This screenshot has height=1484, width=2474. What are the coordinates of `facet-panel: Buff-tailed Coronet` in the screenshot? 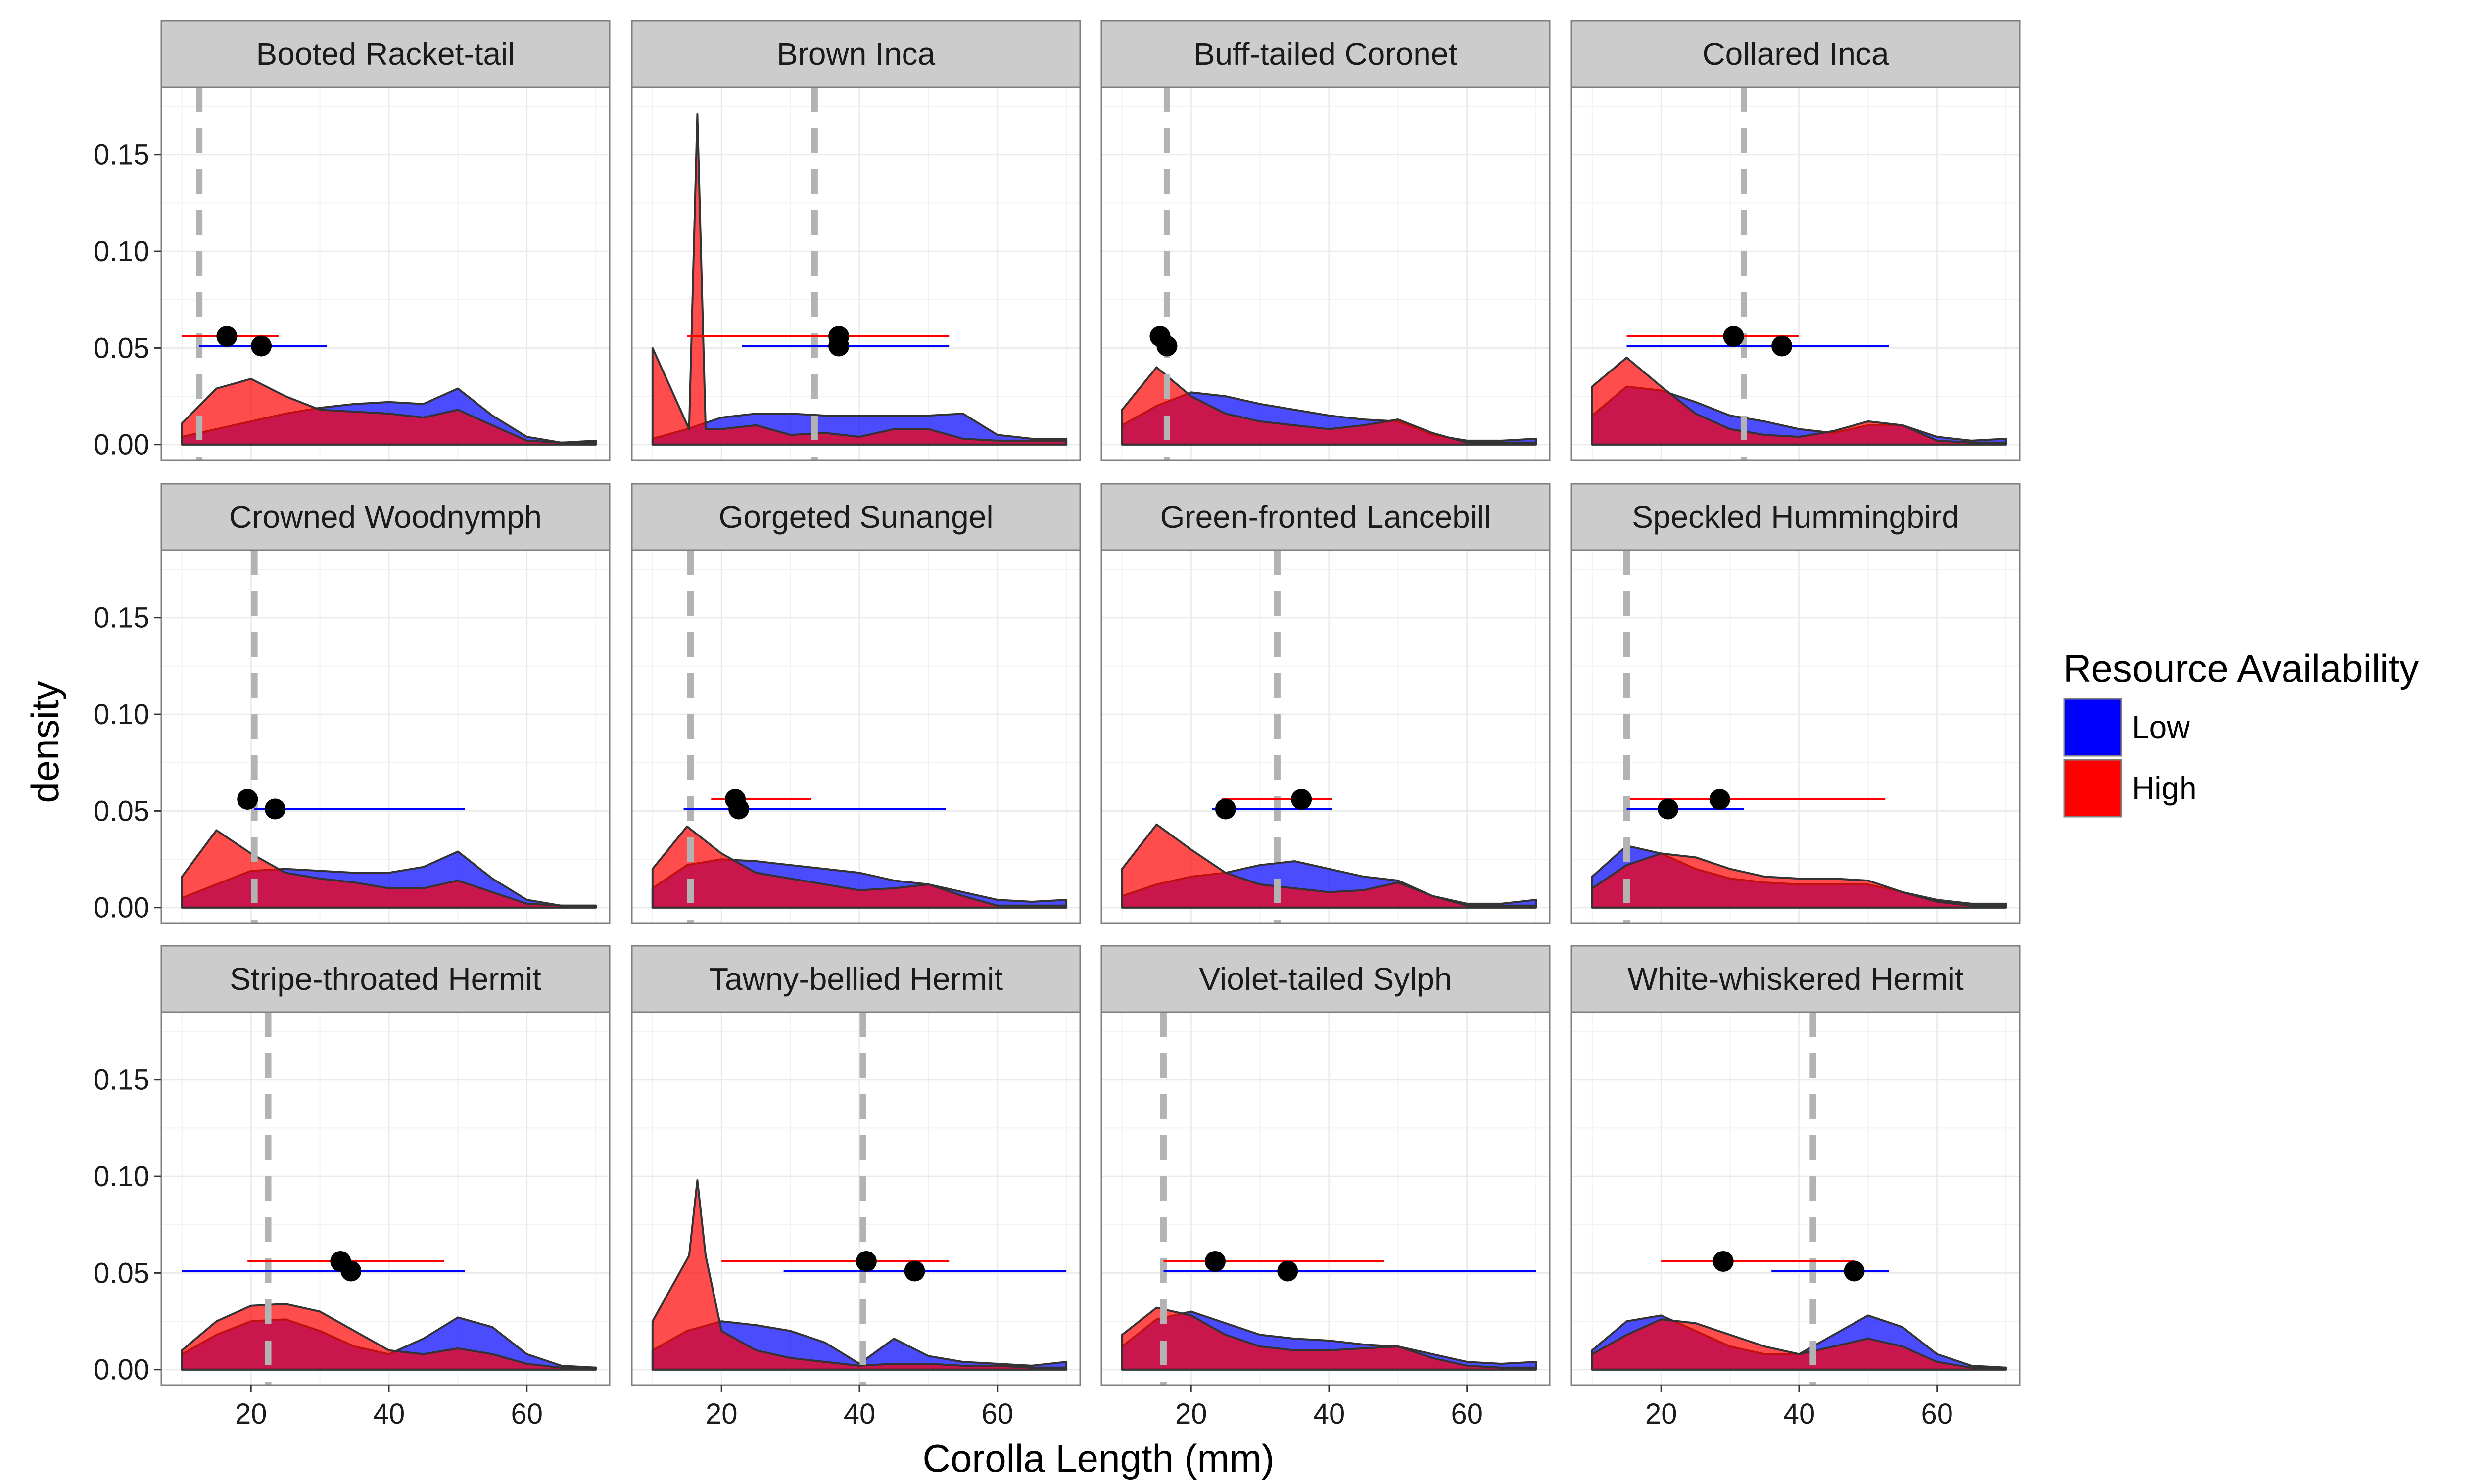 It's located at (1326, 240).